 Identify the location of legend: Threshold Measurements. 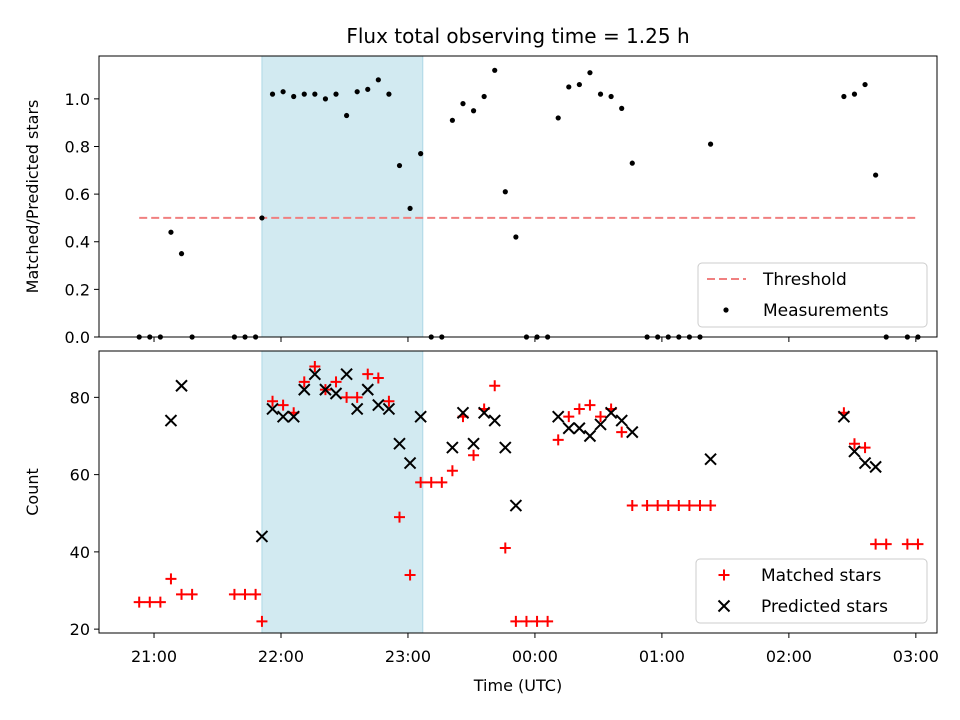
(812, 295).